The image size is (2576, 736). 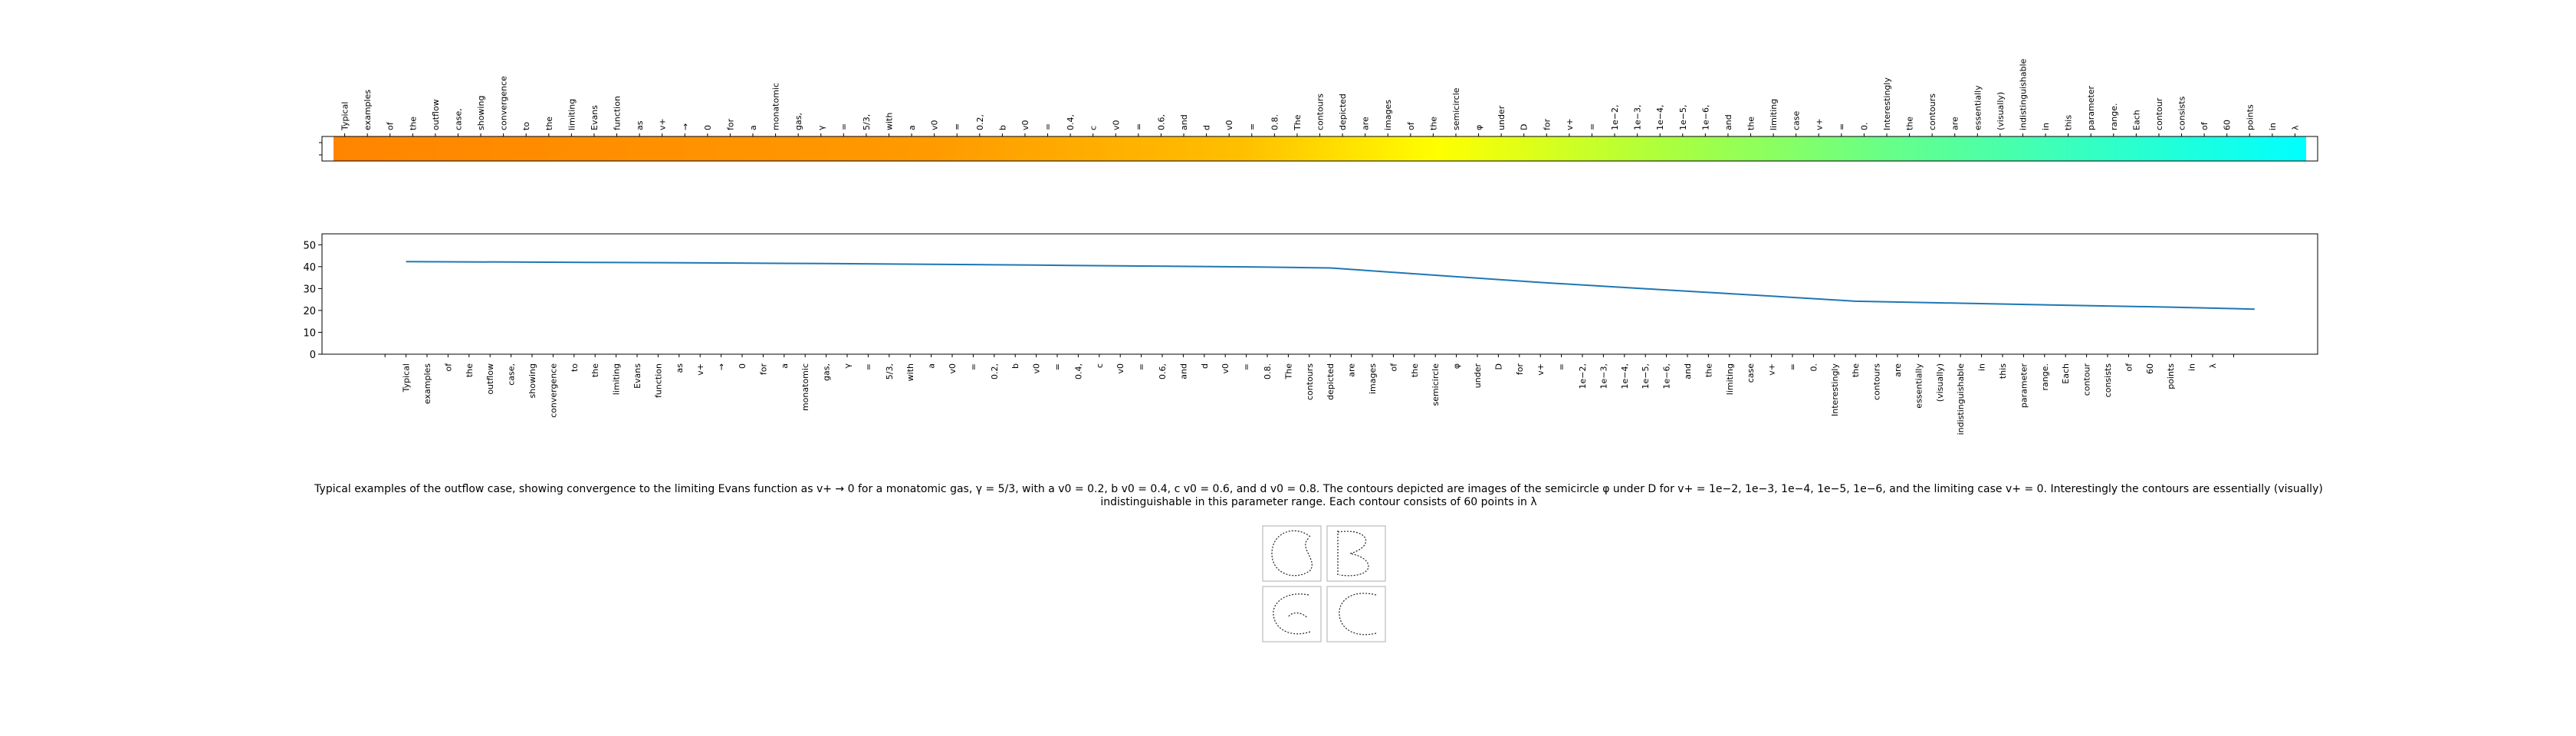 What do you see at coordinates (1456, 108) in the screenshot?
I see `colorbar-tick-label: semicircle` at bounding box center [1456, 108].